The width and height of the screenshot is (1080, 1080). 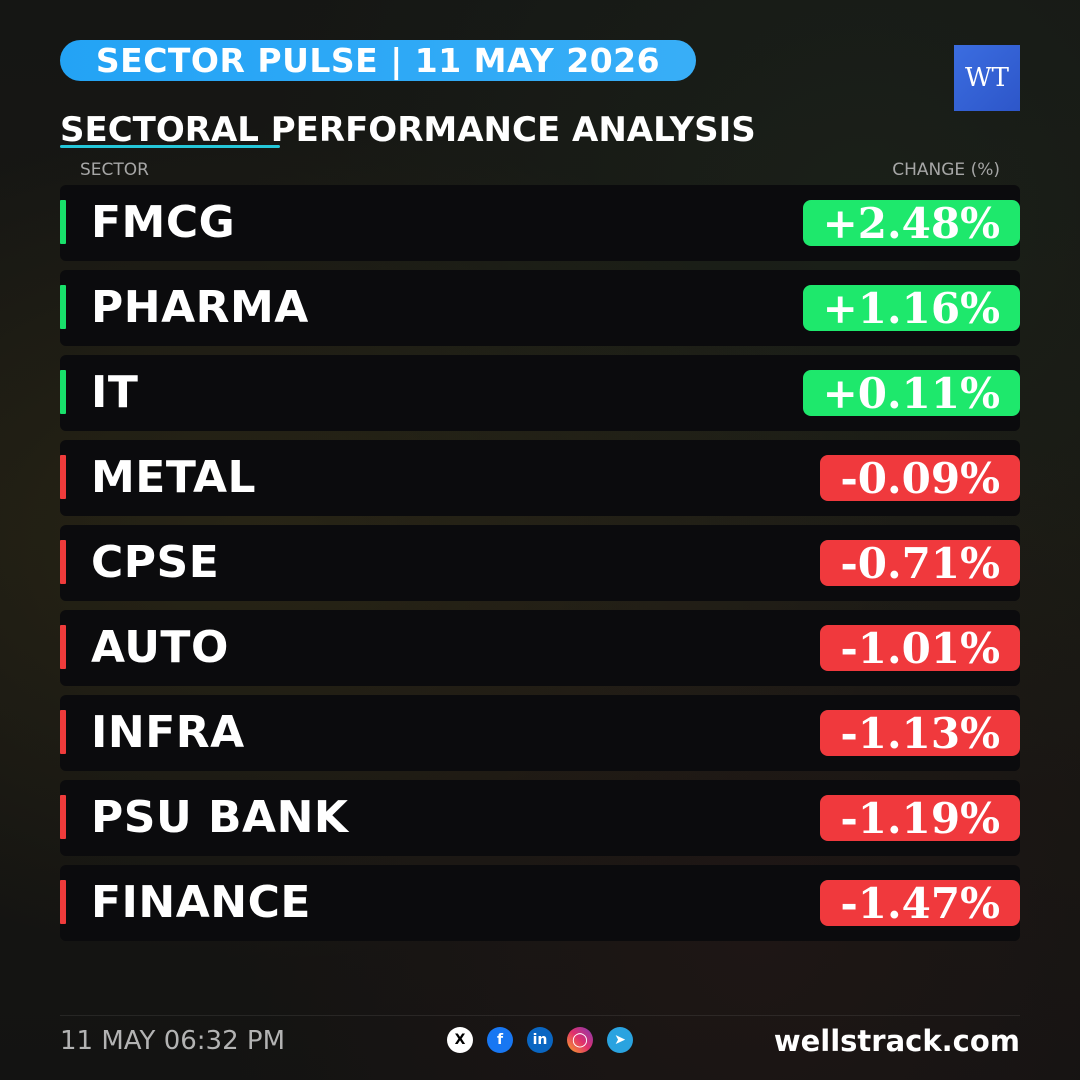 What do you see at coordinates (540, 1015) in the screenshot?
I see `footer-divider` at bounding box center [540, 1015].